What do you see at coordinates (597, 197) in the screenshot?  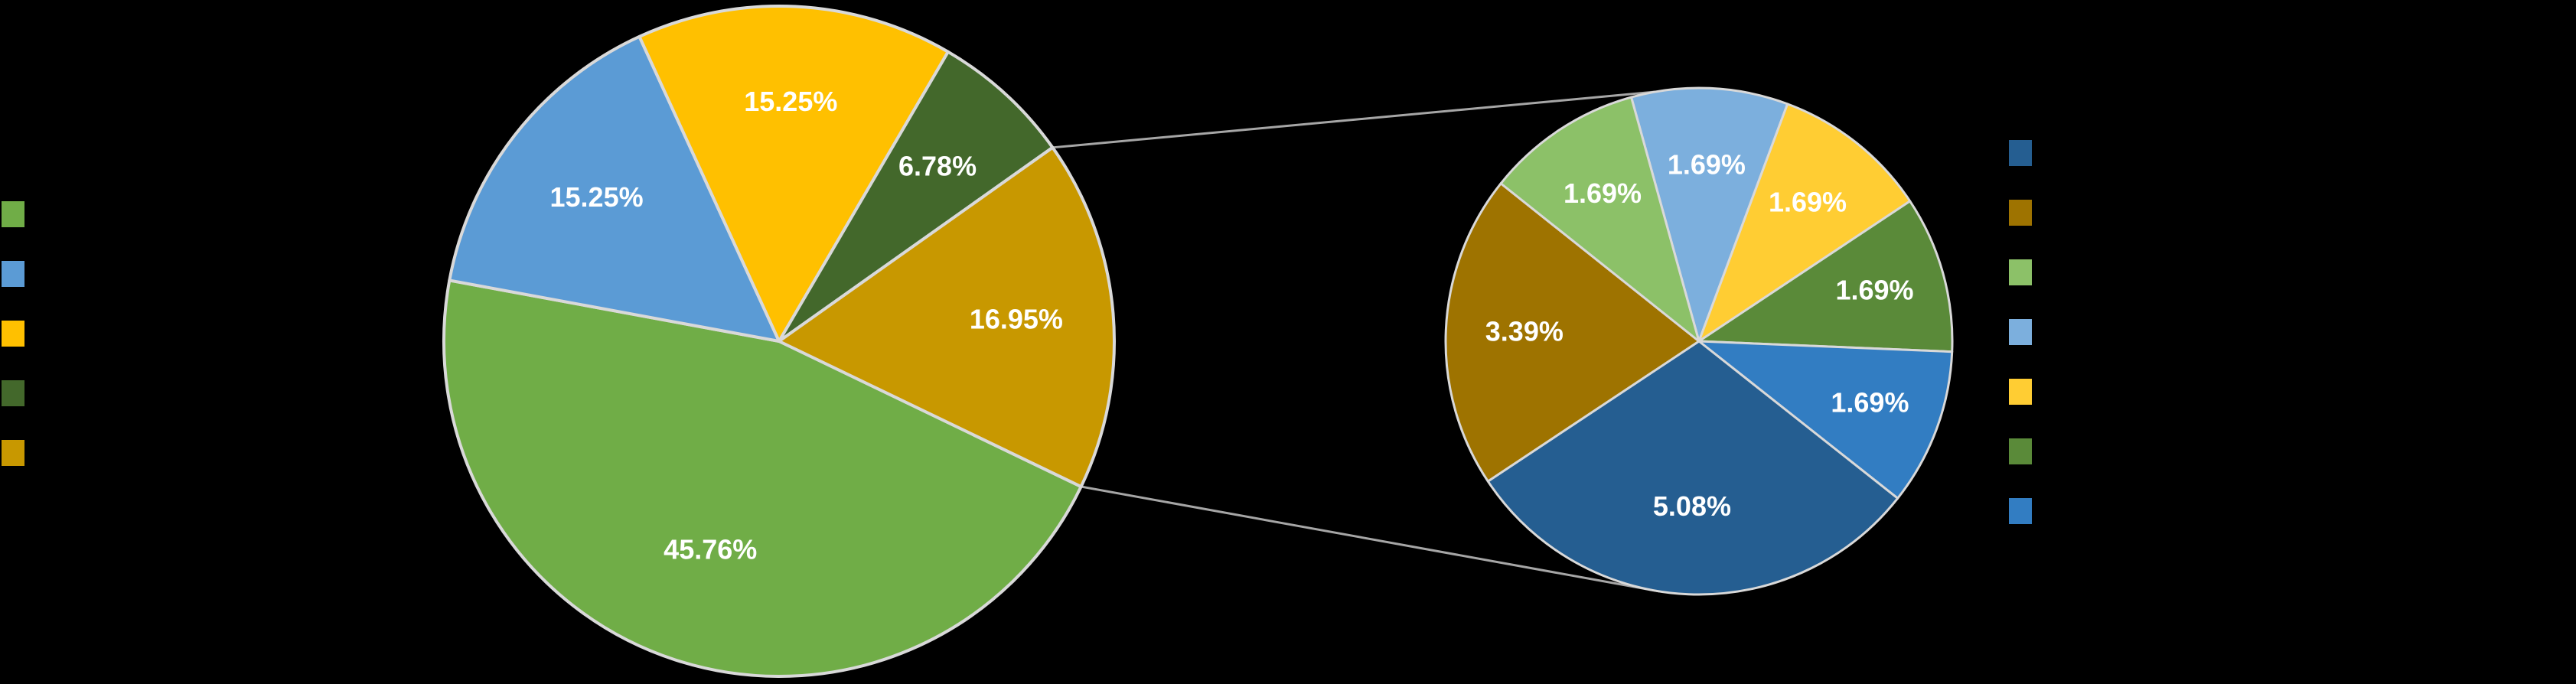 I see `main-pie-data-label-2: 15.25%` at bounding box center [597, 197].